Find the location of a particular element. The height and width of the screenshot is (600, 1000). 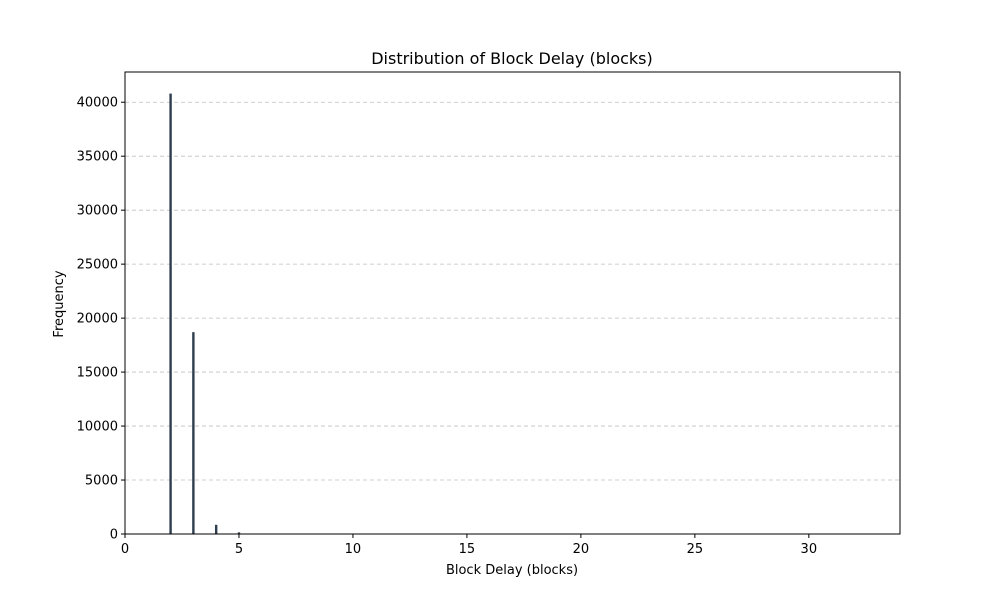

y-tick-label: 15000 is located at coordinates (97, 373).